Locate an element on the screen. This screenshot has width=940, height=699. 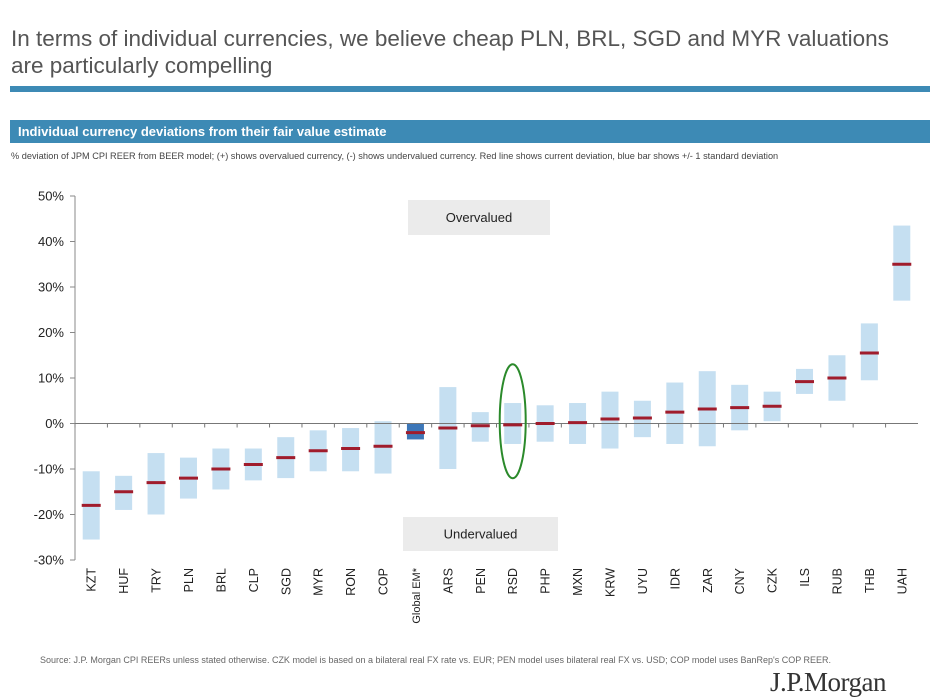
category-label: KRW is located at coordinates (610, 582).